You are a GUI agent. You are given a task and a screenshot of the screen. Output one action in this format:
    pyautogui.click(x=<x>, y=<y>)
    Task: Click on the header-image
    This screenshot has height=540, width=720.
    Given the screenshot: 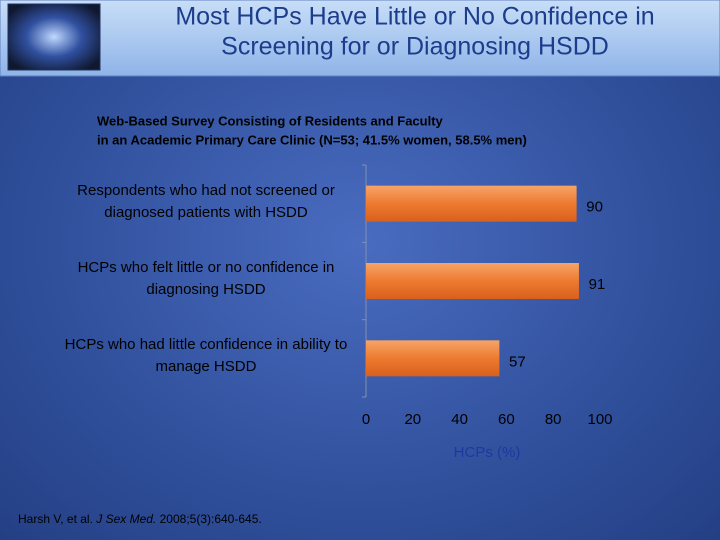 What is the action you would take?
    pyautogui.click(x=54, y=37)
    